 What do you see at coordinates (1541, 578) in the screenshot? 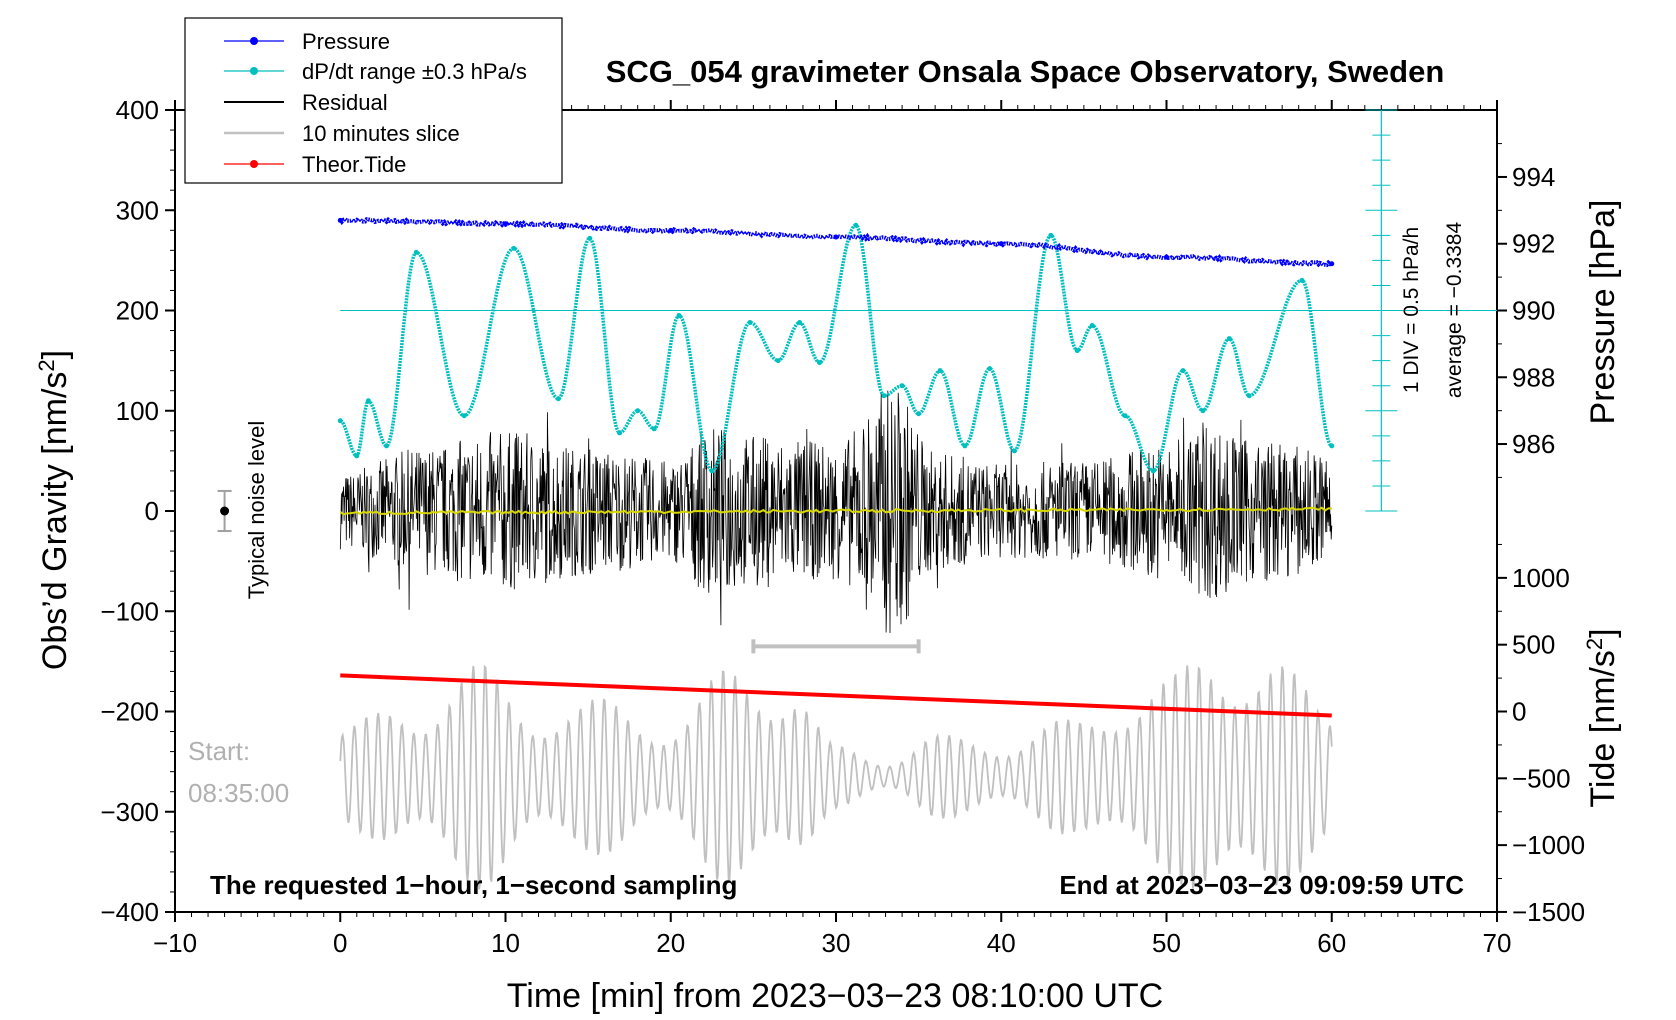
I see `tide-tick-label: 1000` at bounding box center [1541, 578].